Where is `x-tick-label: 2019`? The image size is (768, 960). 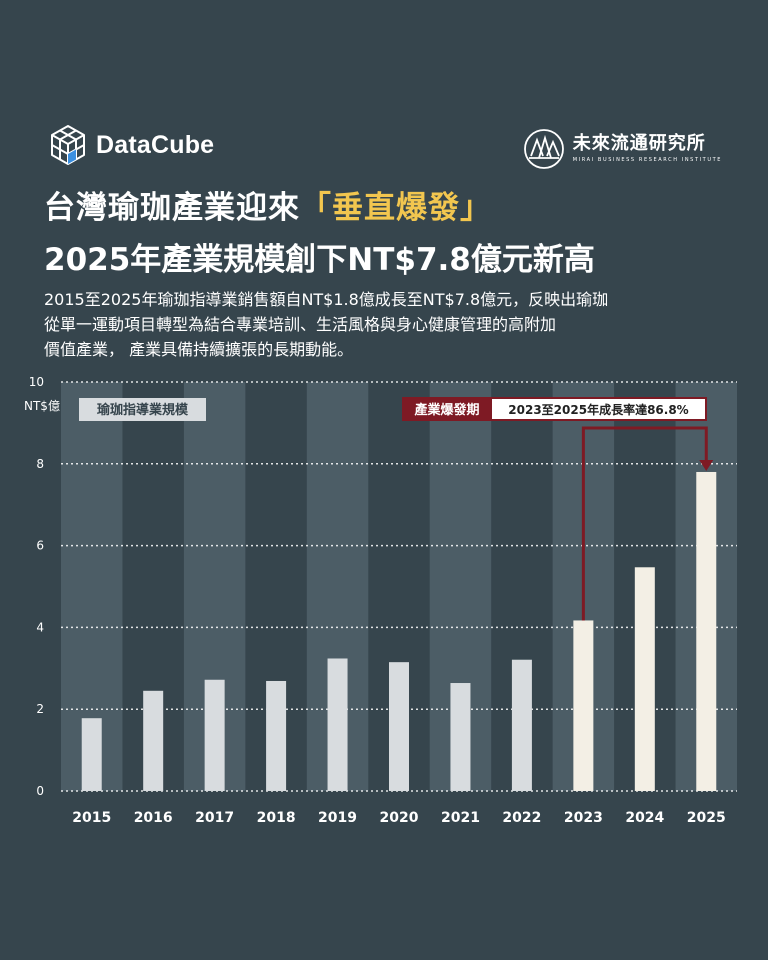
x-tick-label: 2019 is located at coordinates (337, 818).